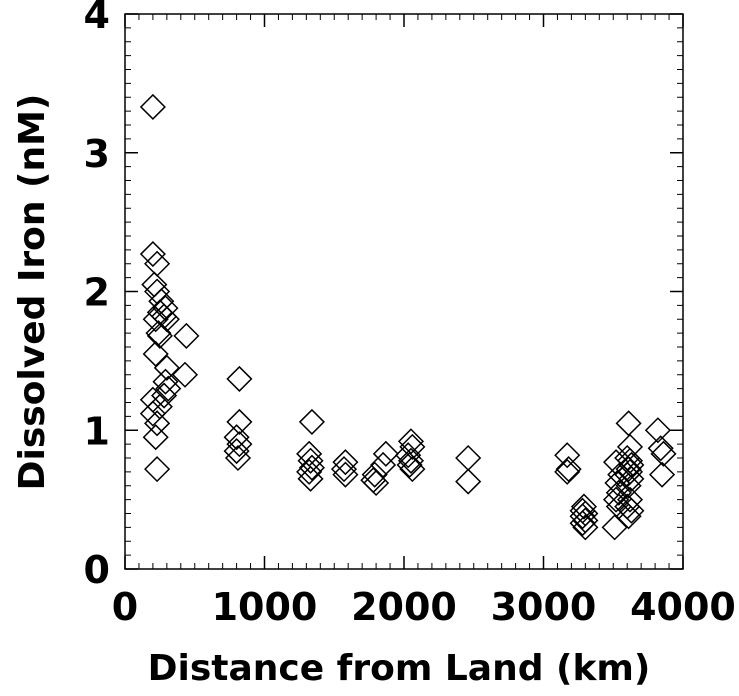 This screenshot has width=739, height=696. I want to click on x-tick-label: 4000, so click(683, 607).